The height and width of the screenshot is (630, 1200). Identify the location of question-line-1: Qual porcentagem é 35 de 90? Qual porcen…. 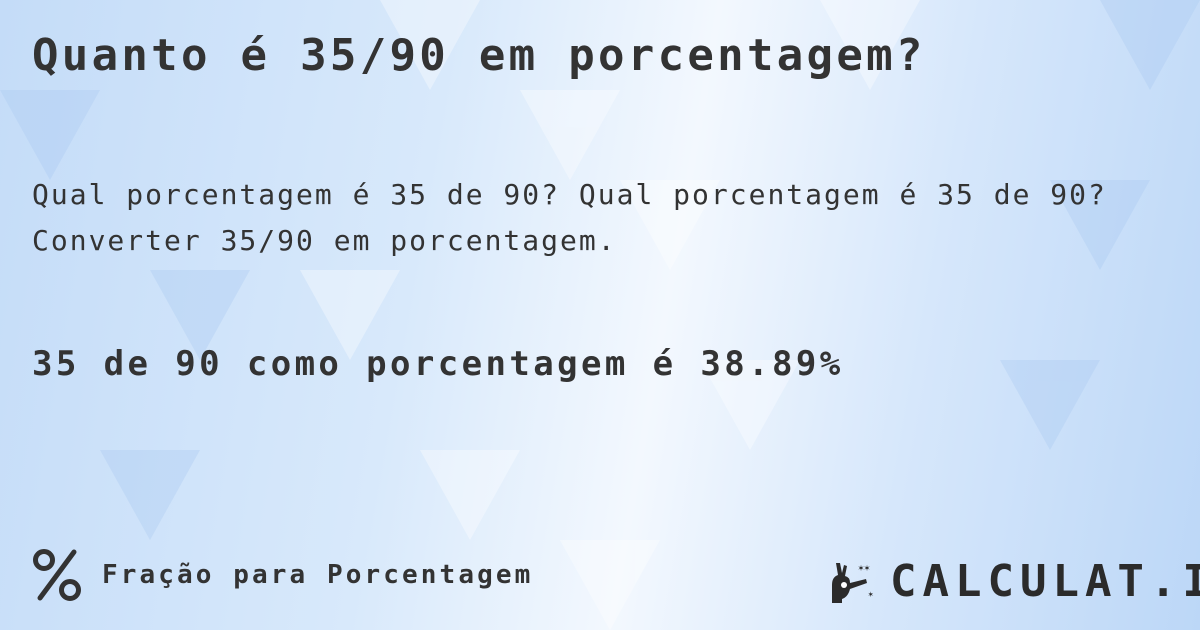
(569, 194).